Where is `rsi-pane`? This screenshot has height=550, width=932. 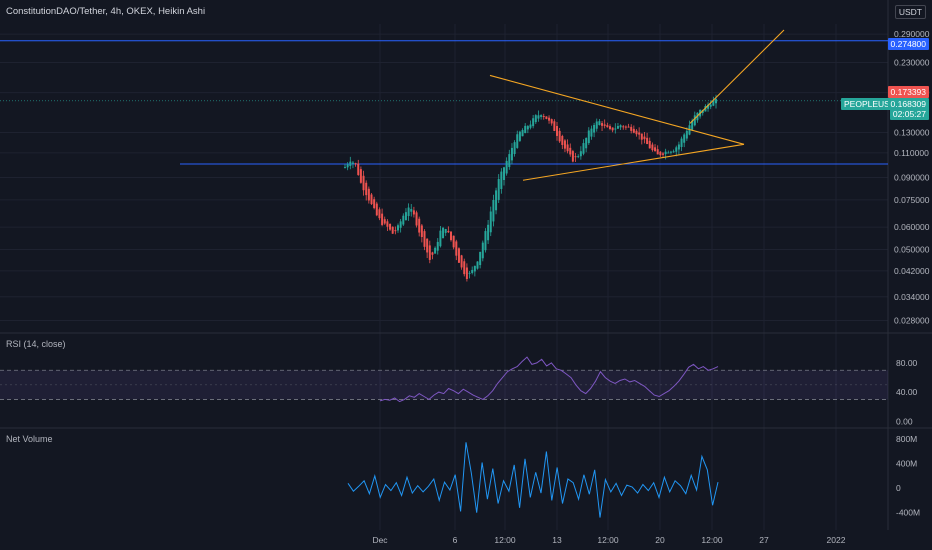
rsi-pane is located at coordinates (444, 379).